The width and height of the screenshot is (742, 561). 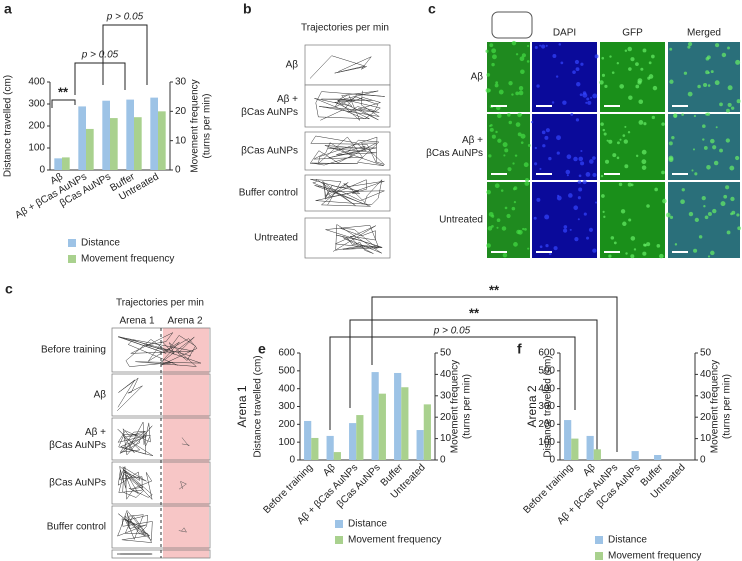 I want to click on y2-tick-label: 0, so click(x=178, y=170).